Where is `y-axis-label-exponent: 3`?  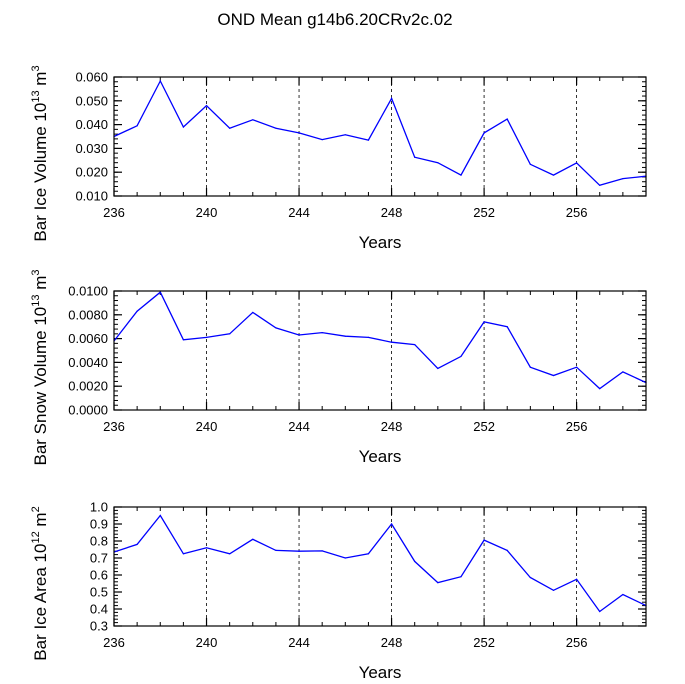 y-axis-label-exponent: 3 is located at coordinates (36, 272).